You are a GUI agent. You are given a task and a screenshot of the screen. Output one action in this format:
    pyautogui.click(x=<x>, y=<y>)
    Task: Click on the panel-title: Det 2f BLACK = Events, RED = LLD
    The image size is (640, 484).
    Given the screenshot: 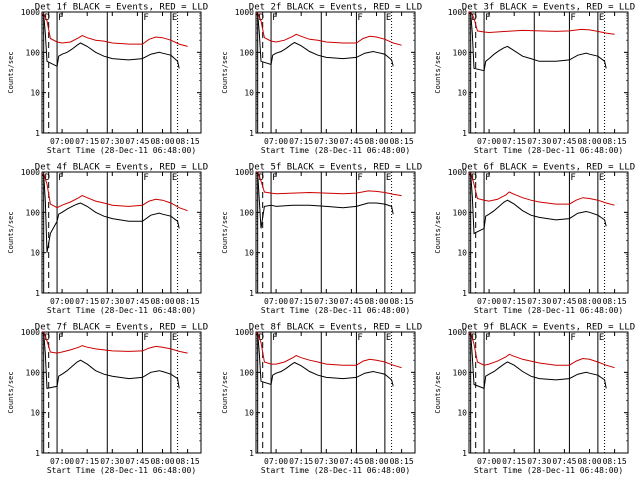 What is the action you would take?
    pyautogui.click(x=335, y=8)
    